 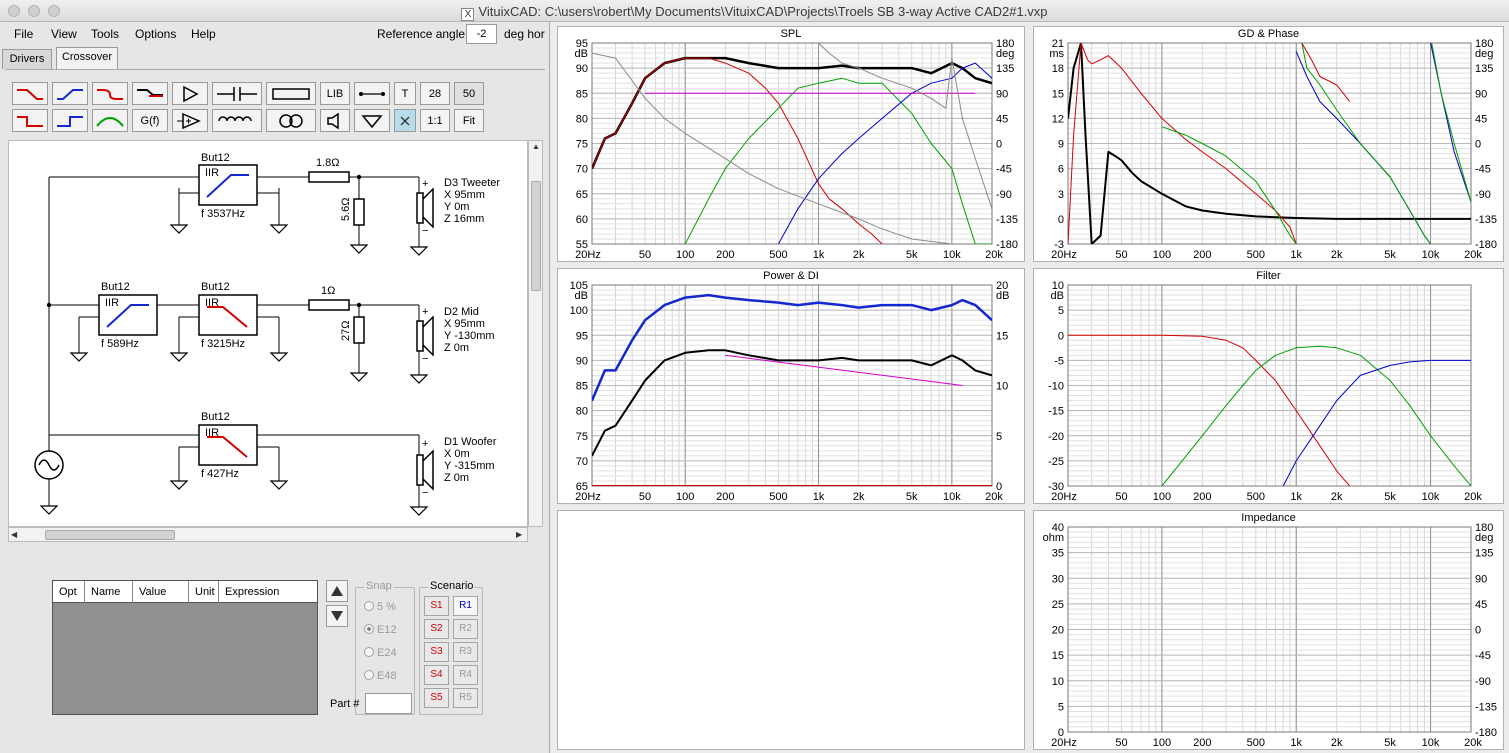 I want to click on x-tick-label: 1k, so click(x=819, y=255).